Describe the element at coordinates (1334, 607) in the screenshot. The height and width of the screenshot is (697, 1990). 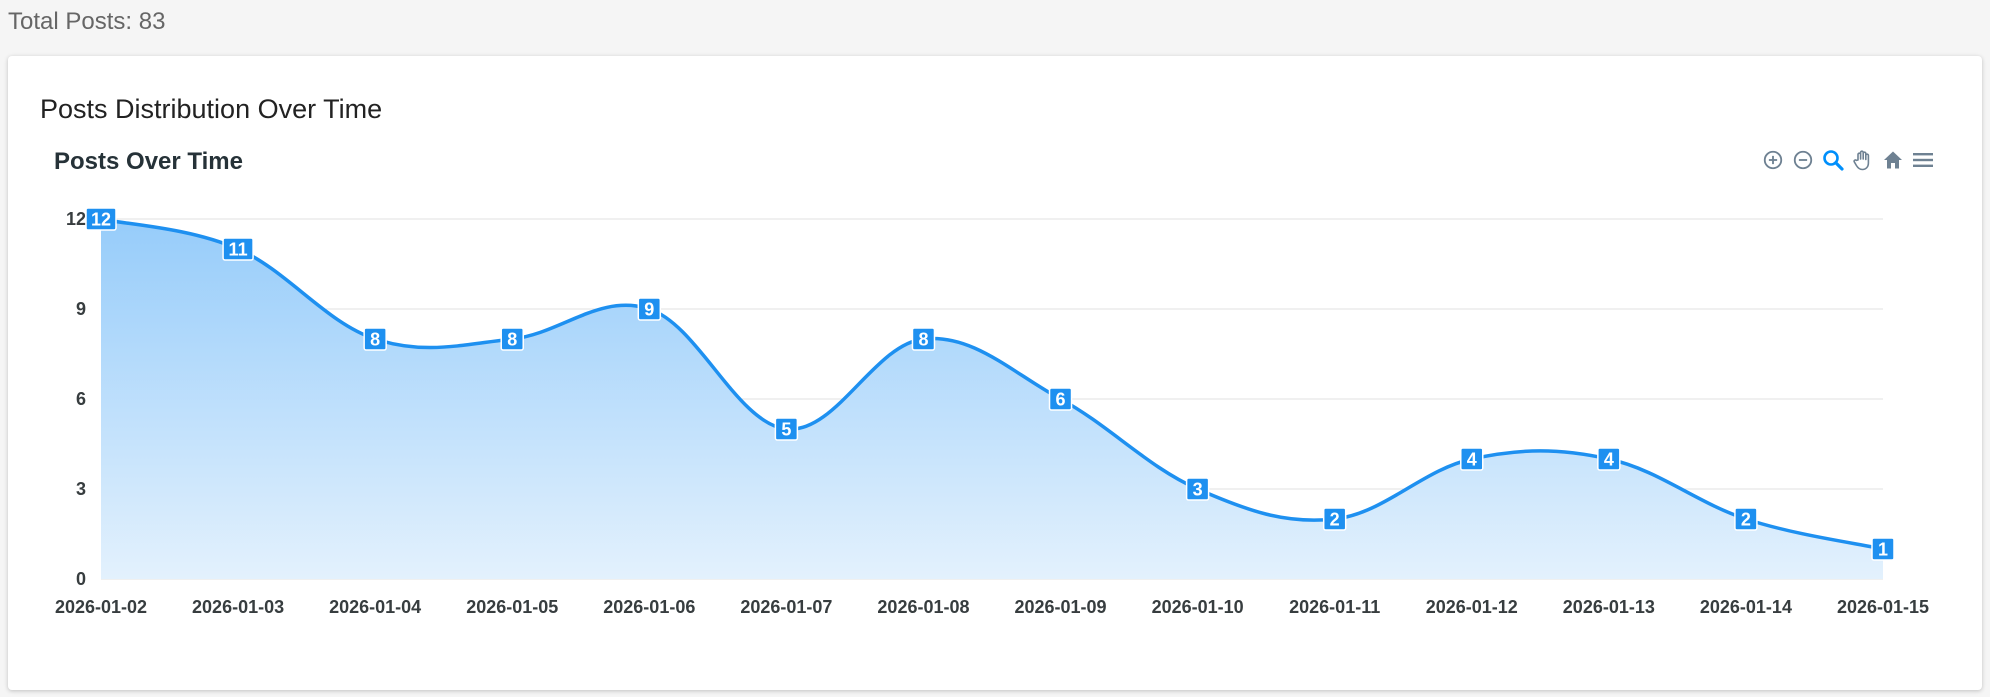
I see `x-tick-label: 2026-01-11` at that location.